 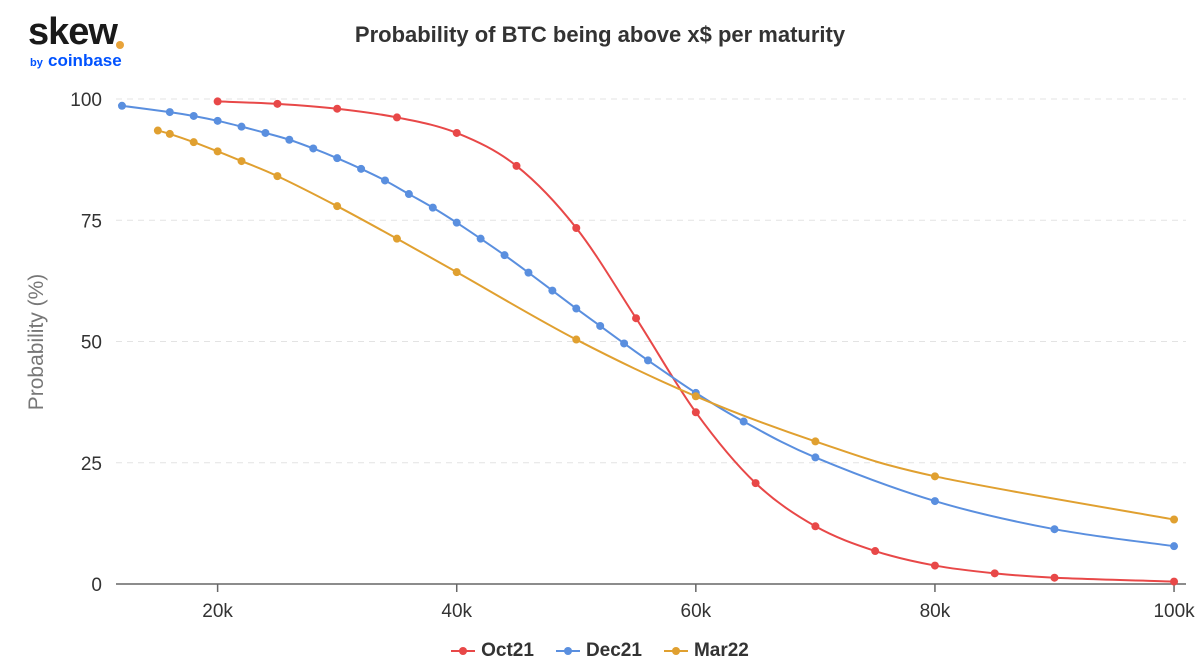 What do you see at coordinates (217, 611) in the screenshot?
I see `x-tick-label: 20k` at bounding box center [217, 611].